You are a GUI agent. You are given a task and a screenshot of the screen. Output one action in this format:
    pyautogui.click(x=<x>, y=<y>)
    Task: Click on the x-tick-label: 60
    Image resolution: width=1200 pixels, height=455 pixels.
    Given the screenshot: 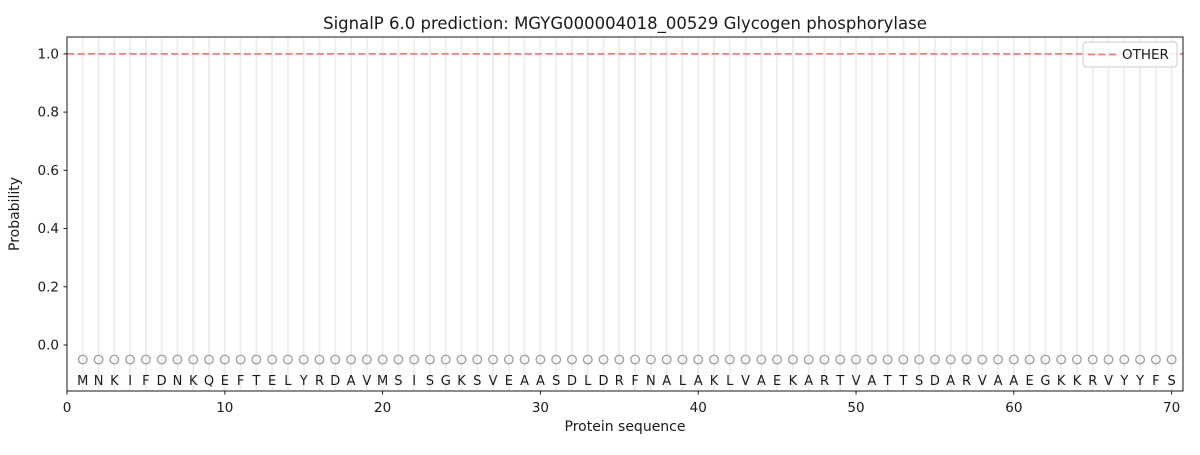 What is the action you would take?
    pyautogui.click(x=1013, y=408)
    